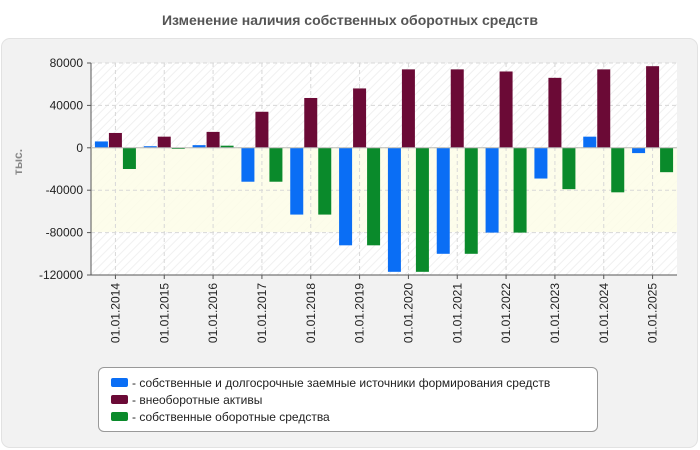  I want to click on y-tick-label: -120000, so click(61, 275).